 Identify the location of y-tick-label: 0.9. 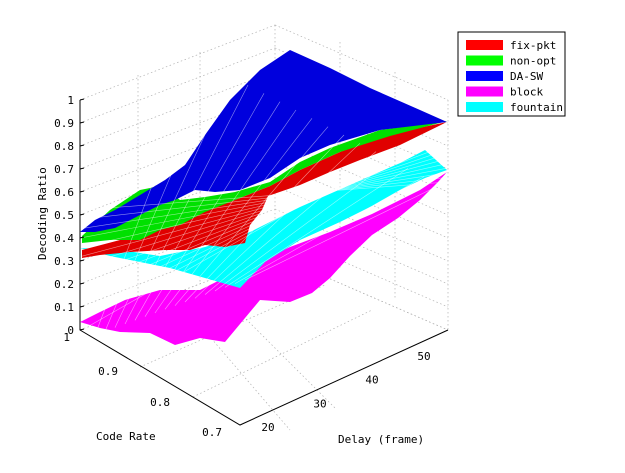
(108, 371).